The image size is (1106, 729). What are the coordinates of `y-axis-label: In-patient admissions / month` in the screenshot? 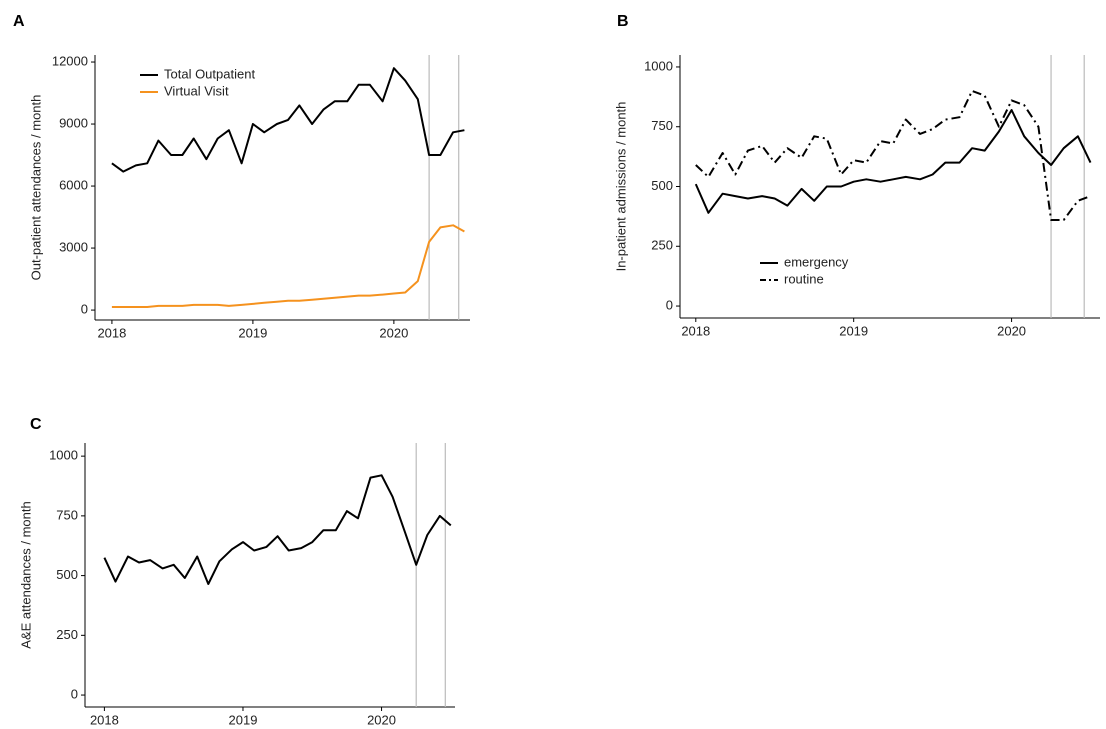 It's located at (620, 187).